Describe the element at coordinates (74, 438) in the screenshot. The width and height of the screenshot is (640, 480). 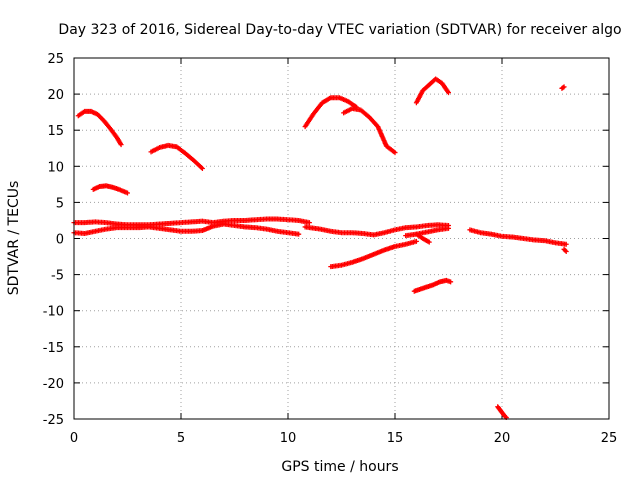
I see `x-tick-label: 0` at that location.